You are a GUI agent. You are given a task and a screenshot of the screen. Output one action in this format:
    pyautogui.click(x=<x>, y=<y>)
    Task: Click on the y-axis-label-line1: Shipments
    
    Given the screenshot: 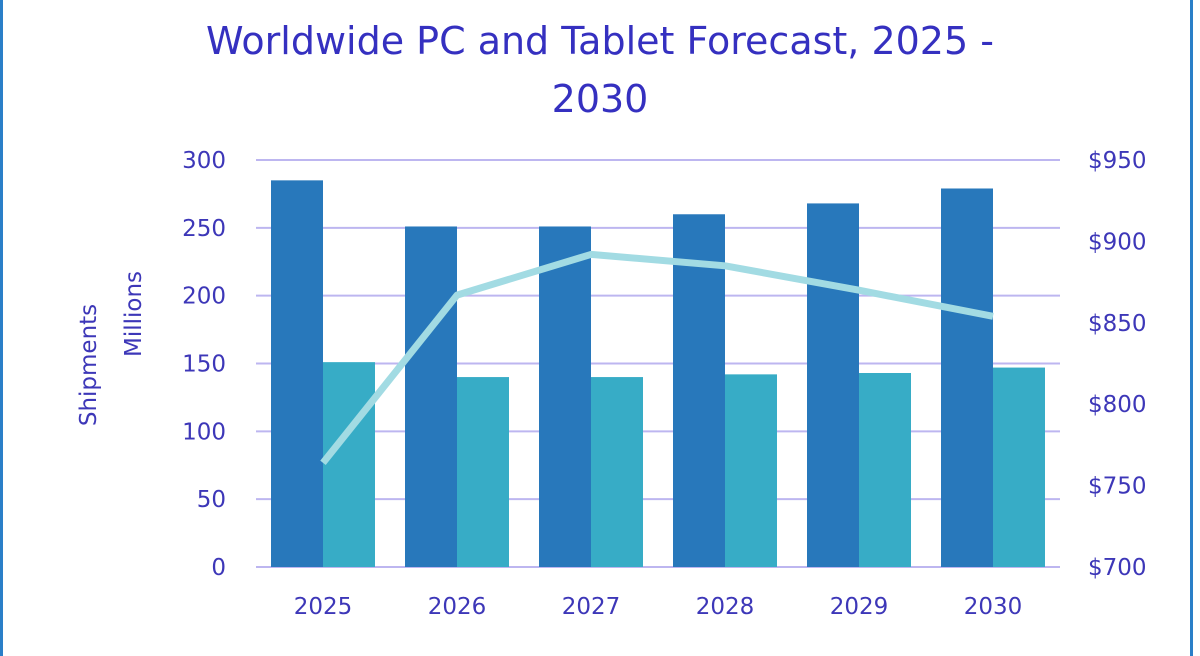 What is the action you would take?
    pyautogui.click(x=89, y=365)
    